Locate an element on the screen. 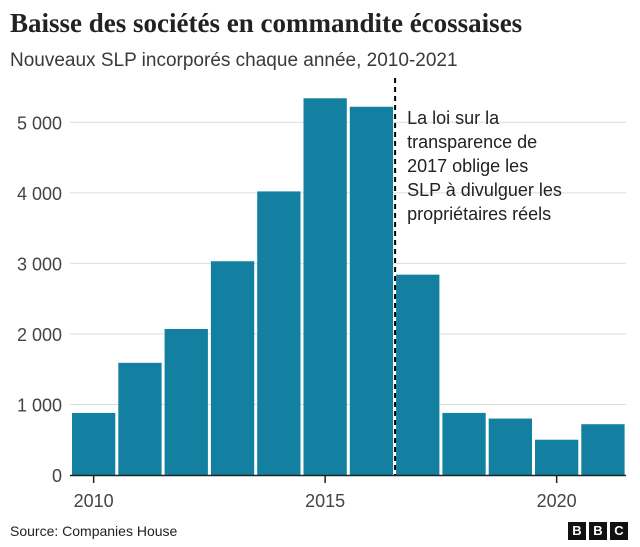 The height and width of the screenshot is (547, 640). x-tick-label: 2010 is located at coordinates (94, 501).